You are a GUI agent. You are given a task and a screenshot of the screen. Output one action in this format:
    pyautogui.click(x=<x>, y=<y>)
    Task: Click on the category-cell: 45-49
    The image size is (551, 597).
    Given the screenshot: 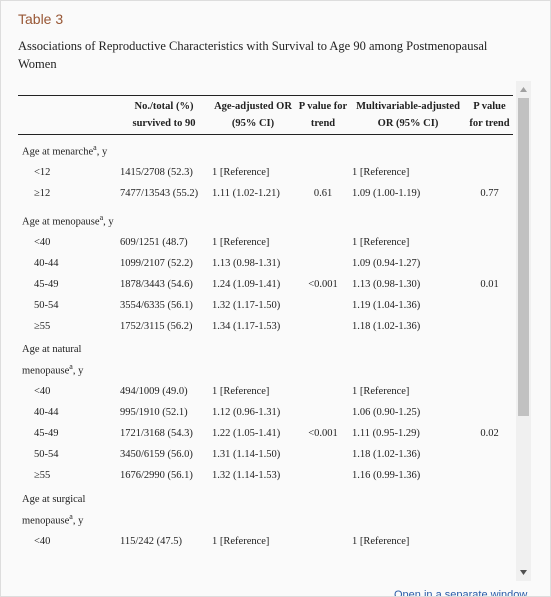 What is the action you would take?
    pyautogui.click(x=46, y=433)
    